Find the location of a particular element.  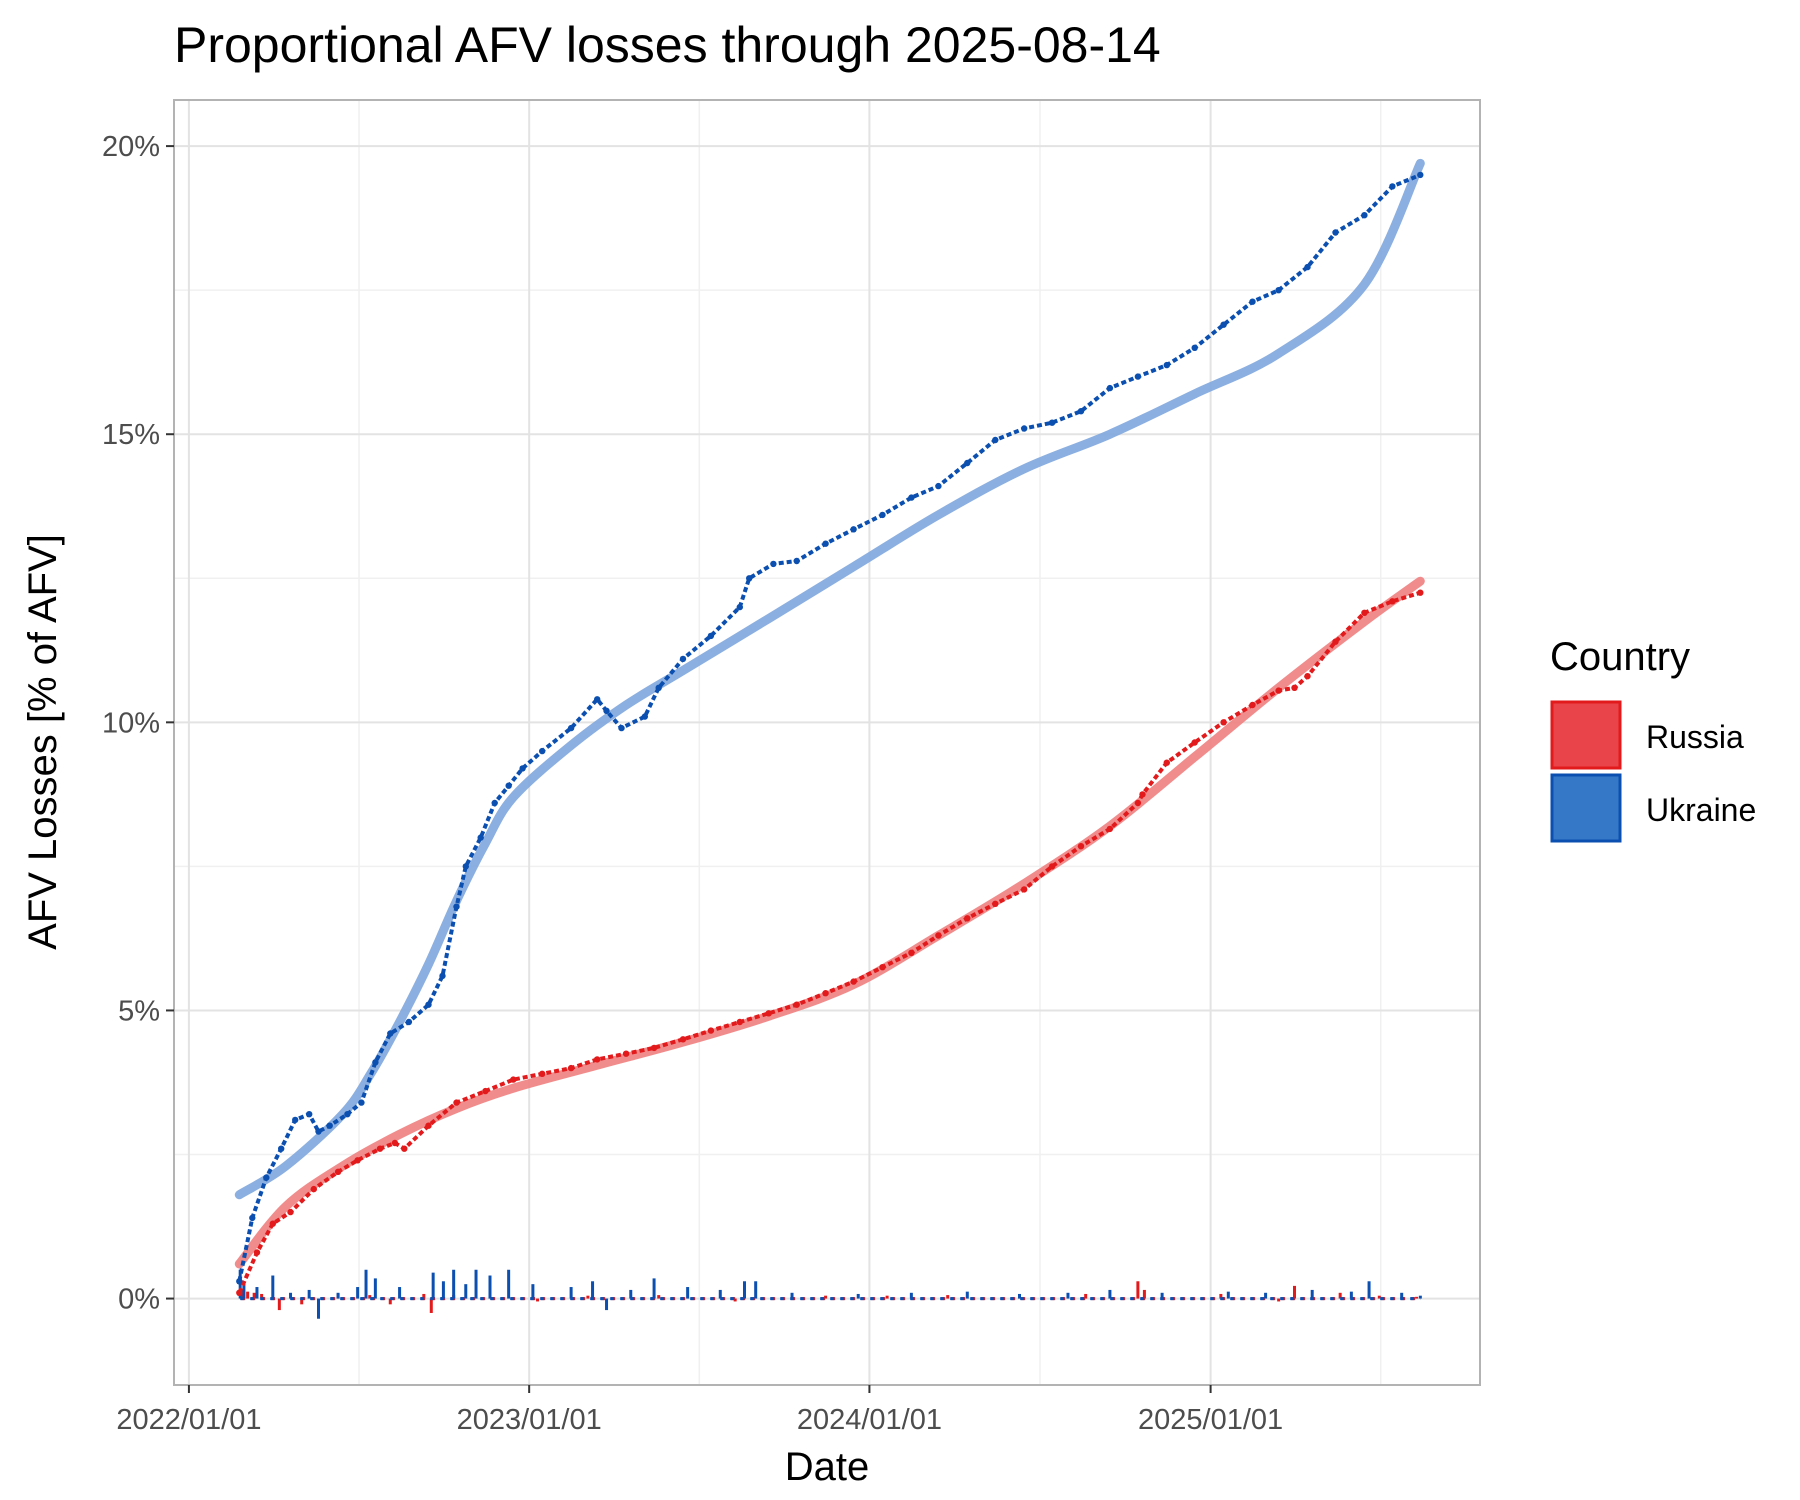

legend-key-ukraine is located at coordinates (1586, 808).